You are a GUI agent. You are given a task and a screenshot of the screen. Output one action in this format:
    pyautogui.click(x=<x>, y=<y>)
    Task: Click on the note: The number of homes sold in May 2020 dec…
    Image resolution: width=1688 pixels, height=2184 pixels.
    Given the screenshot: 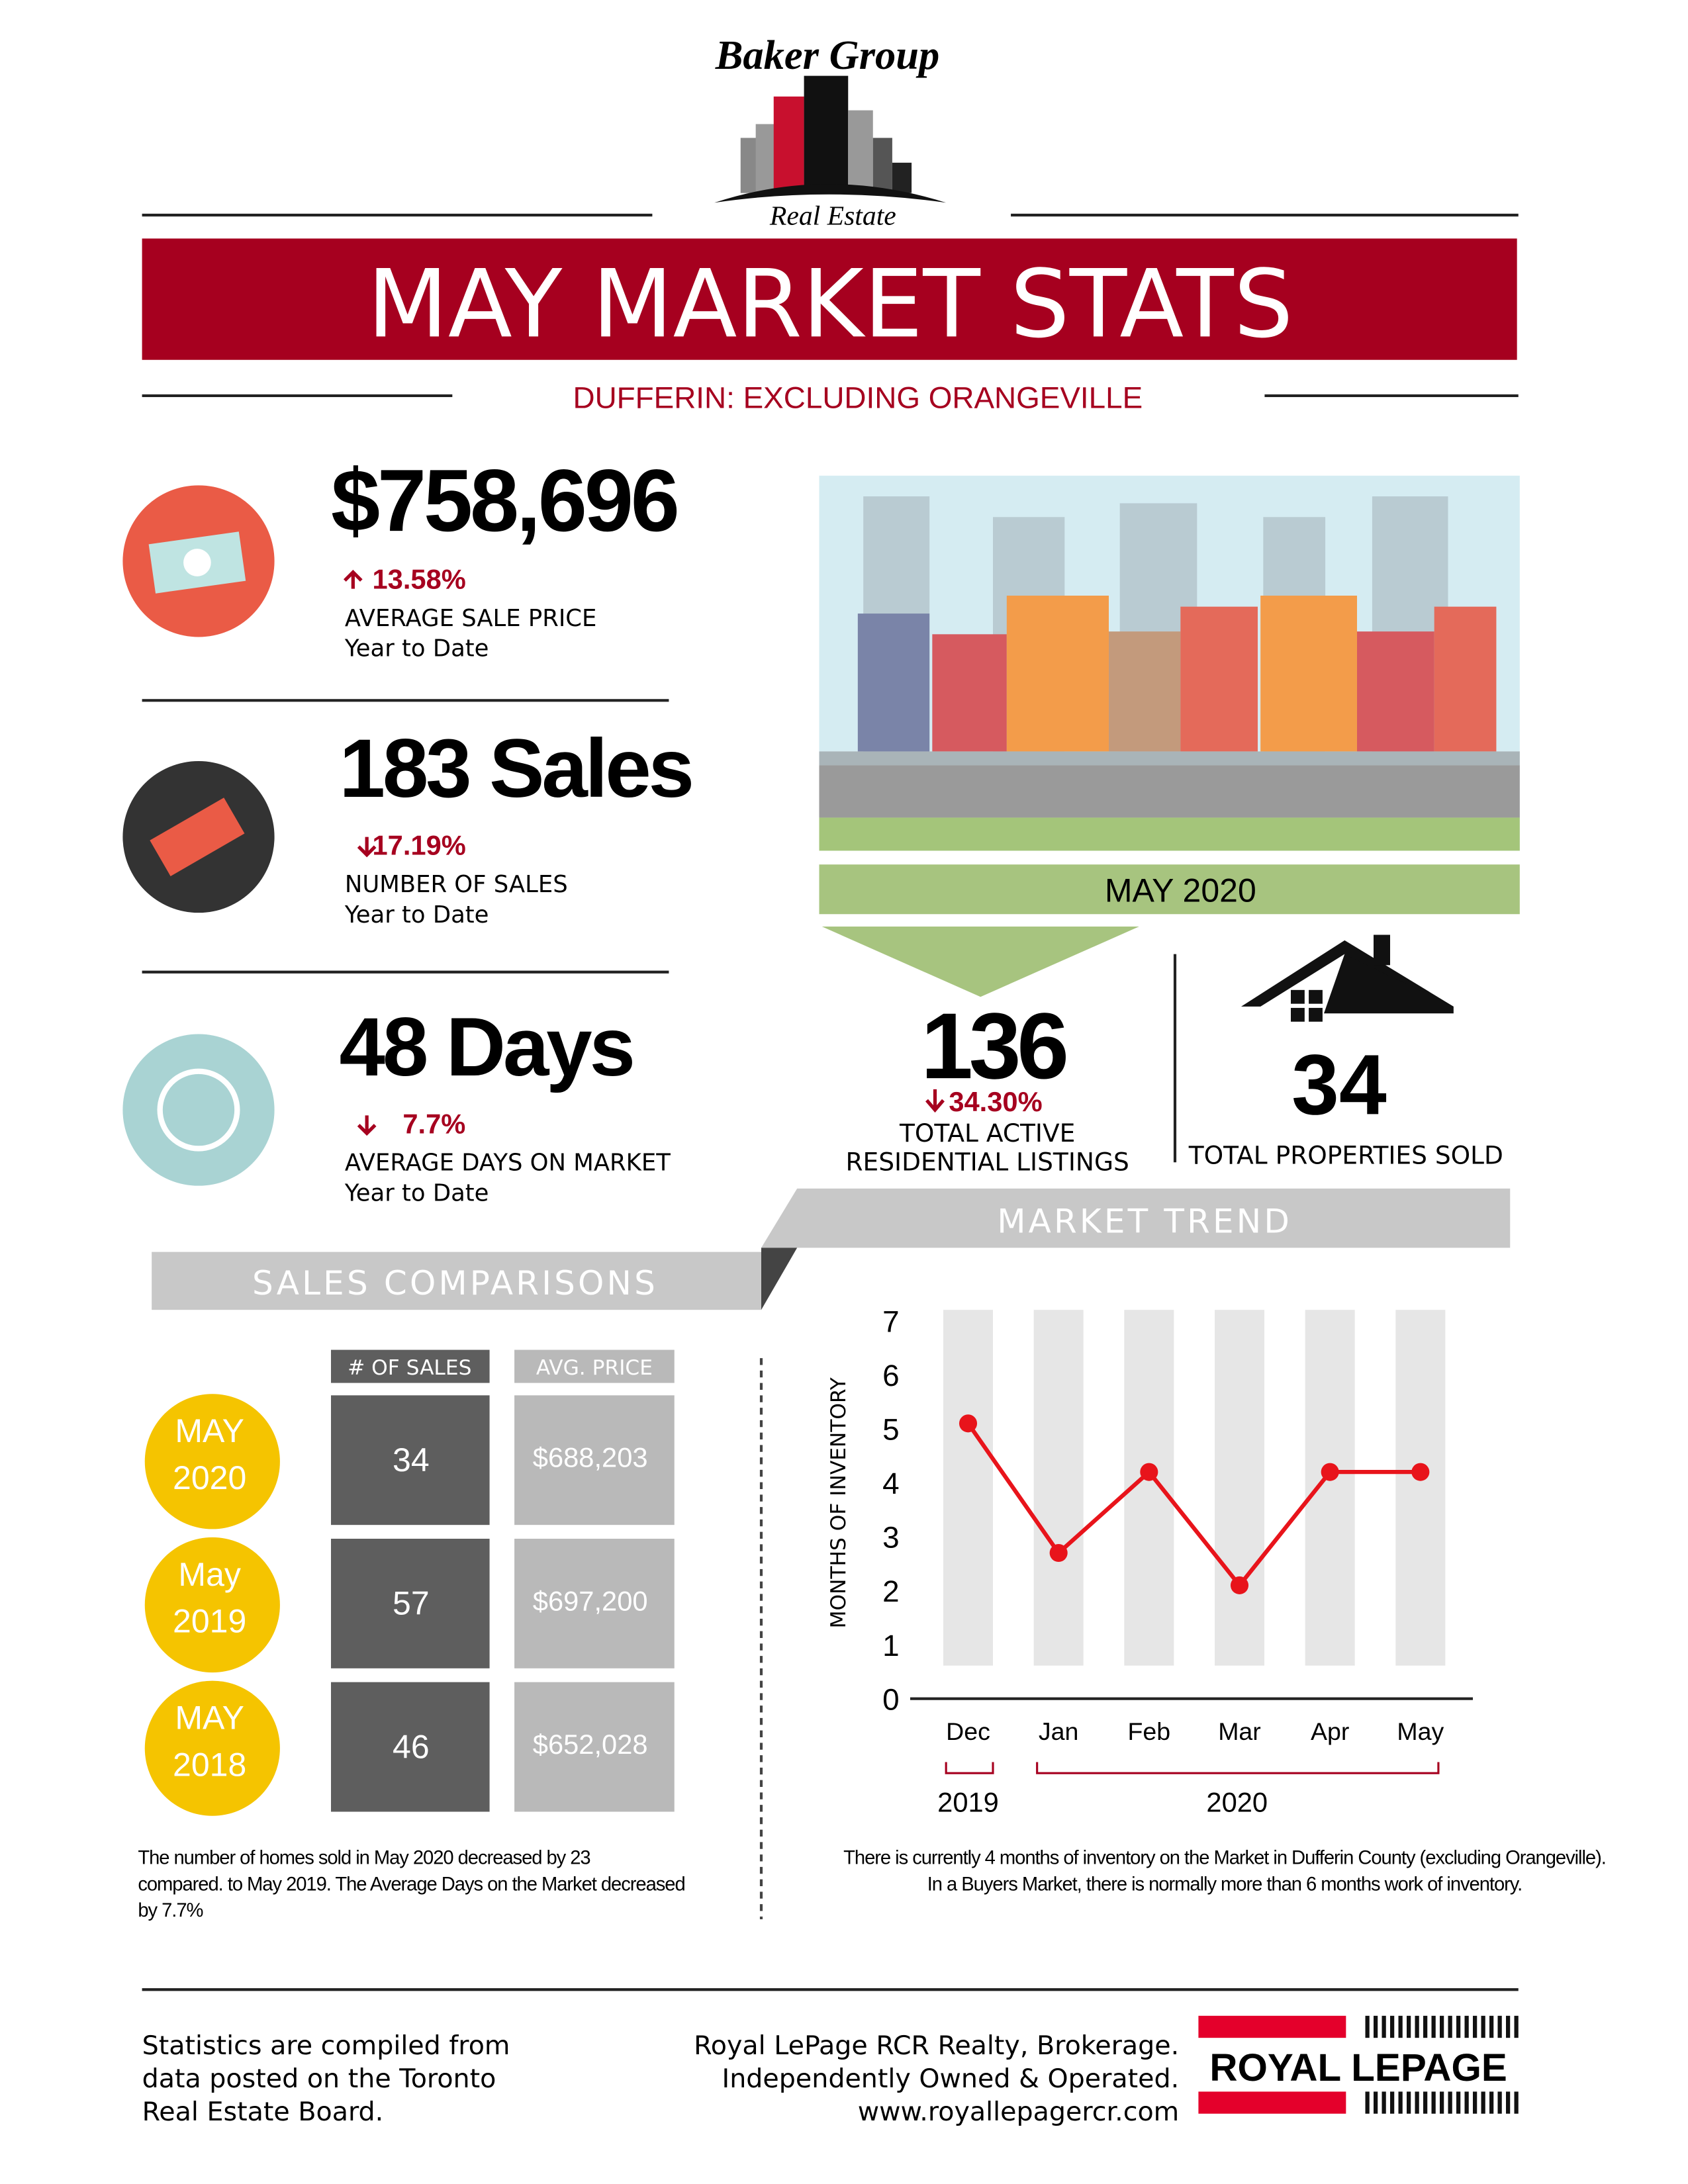 What is the action you would take?
    pyautogui.click(x=364, y=1858)
    